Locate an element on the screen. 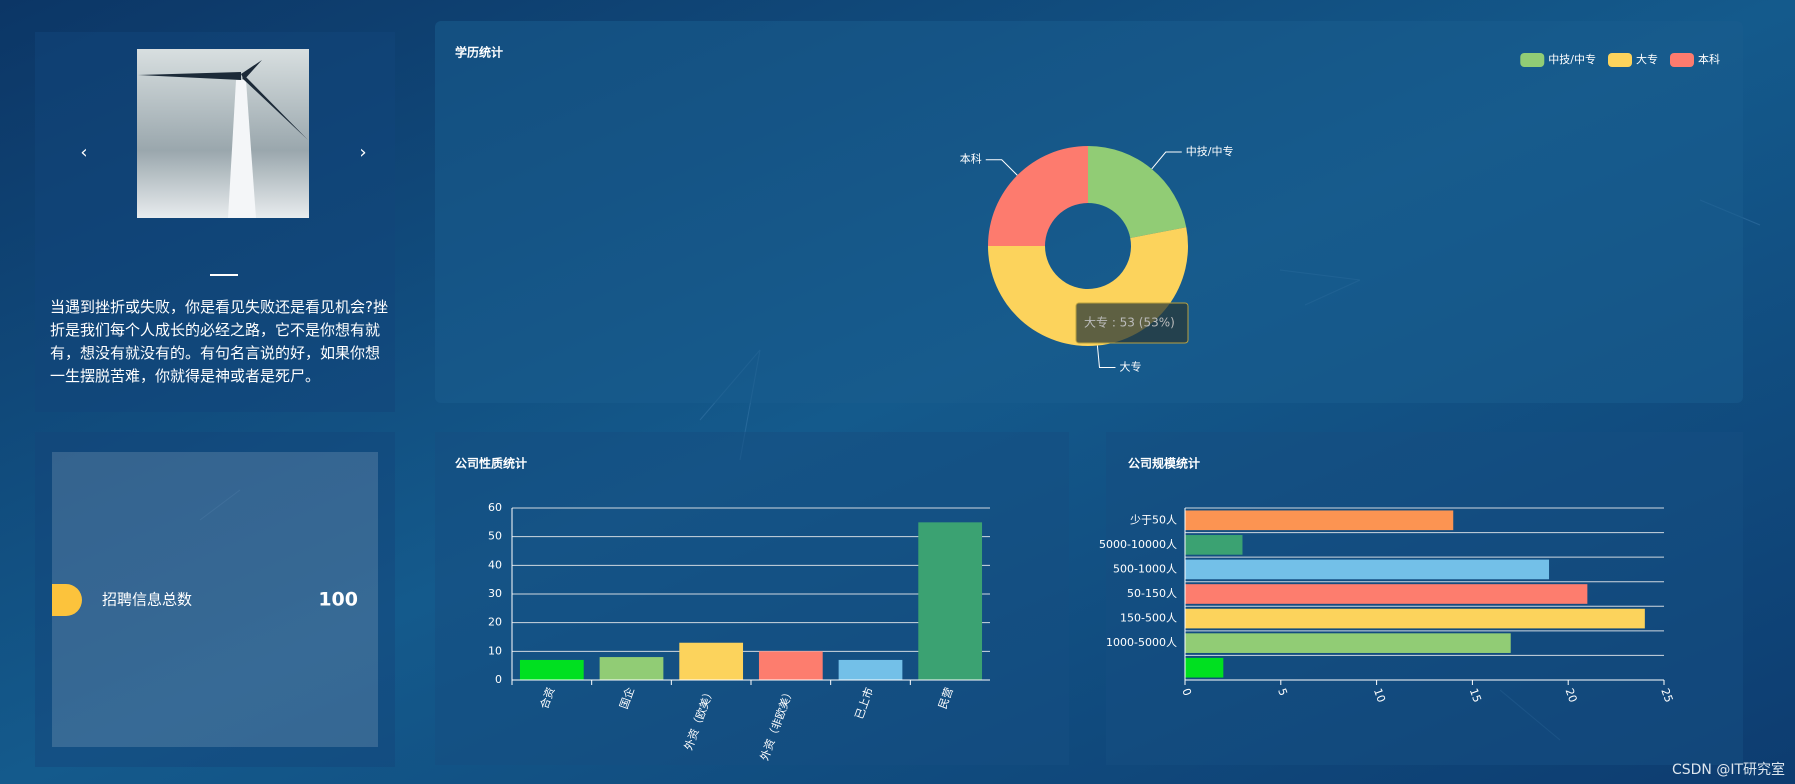 Image resolution: width=1795 pixels, height=784 pixels. slice-label: 中技/中专 is located at coordinates (1210, 151).